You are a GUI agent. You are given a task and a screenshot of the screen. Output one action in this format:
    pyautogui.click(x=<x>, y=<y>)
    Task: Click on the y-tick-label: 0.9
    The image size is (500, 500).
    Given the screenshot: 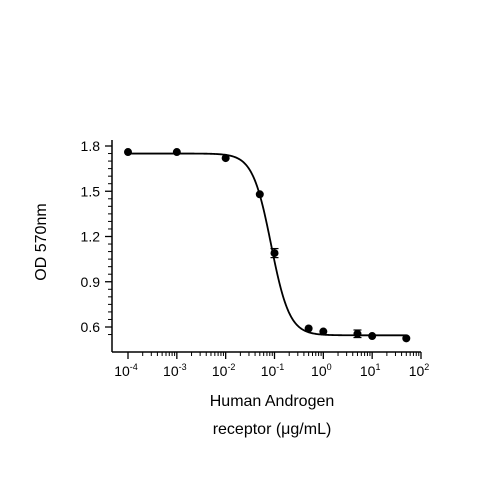 What is the action you would take?
    pyautogui.click(x=91, y=282)
    